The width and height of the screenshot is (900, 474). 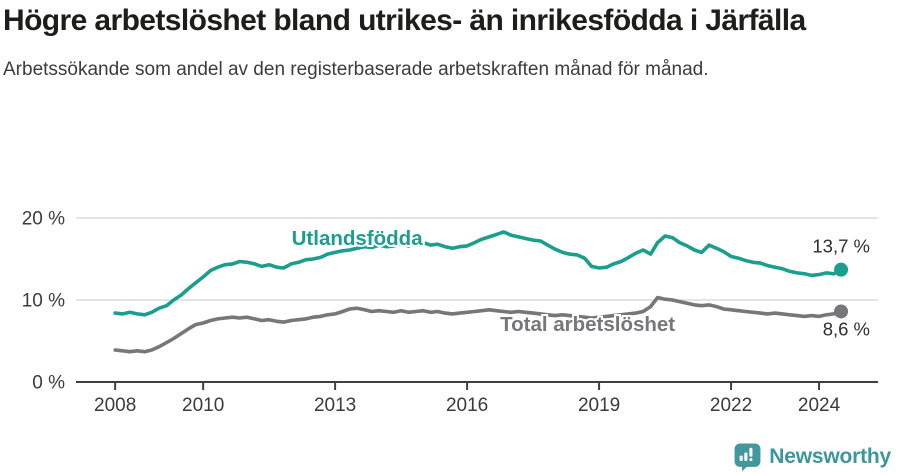 I want to click on newsworthy-icon, so click(x=747, y=457).